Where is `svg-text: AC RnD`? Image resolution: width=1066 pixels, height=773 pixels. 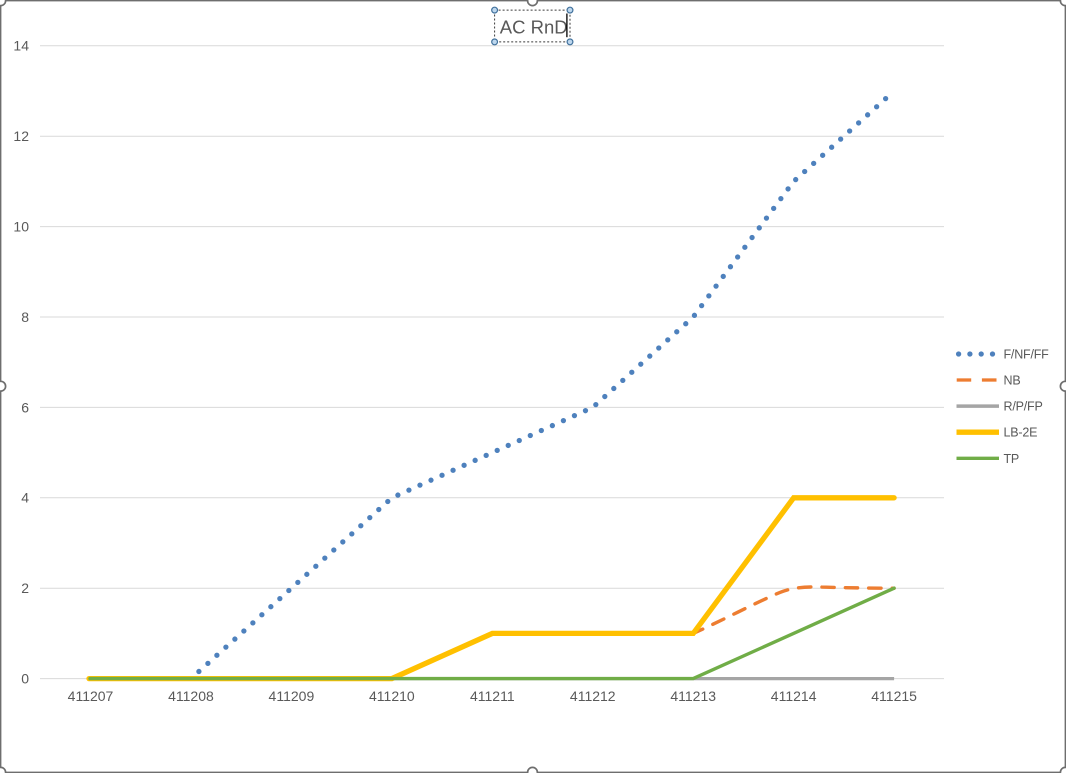 svg-text: AC RnD is located at coordinates (534, 27).